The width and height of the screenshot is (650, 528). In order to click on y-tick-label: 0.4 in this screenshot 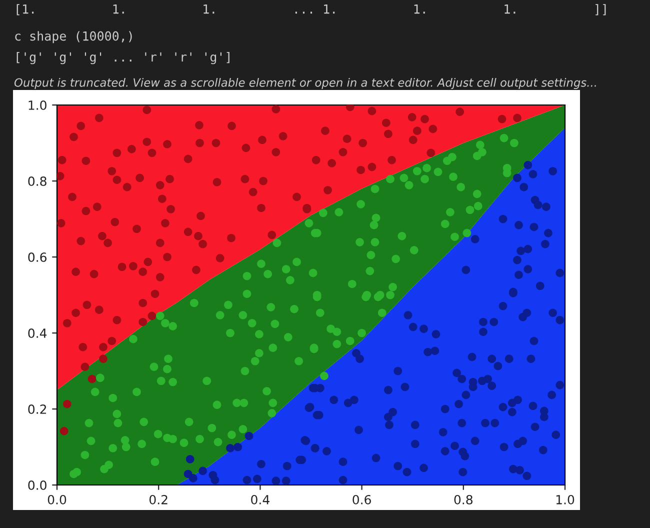, I will do `click(37, 333)`.